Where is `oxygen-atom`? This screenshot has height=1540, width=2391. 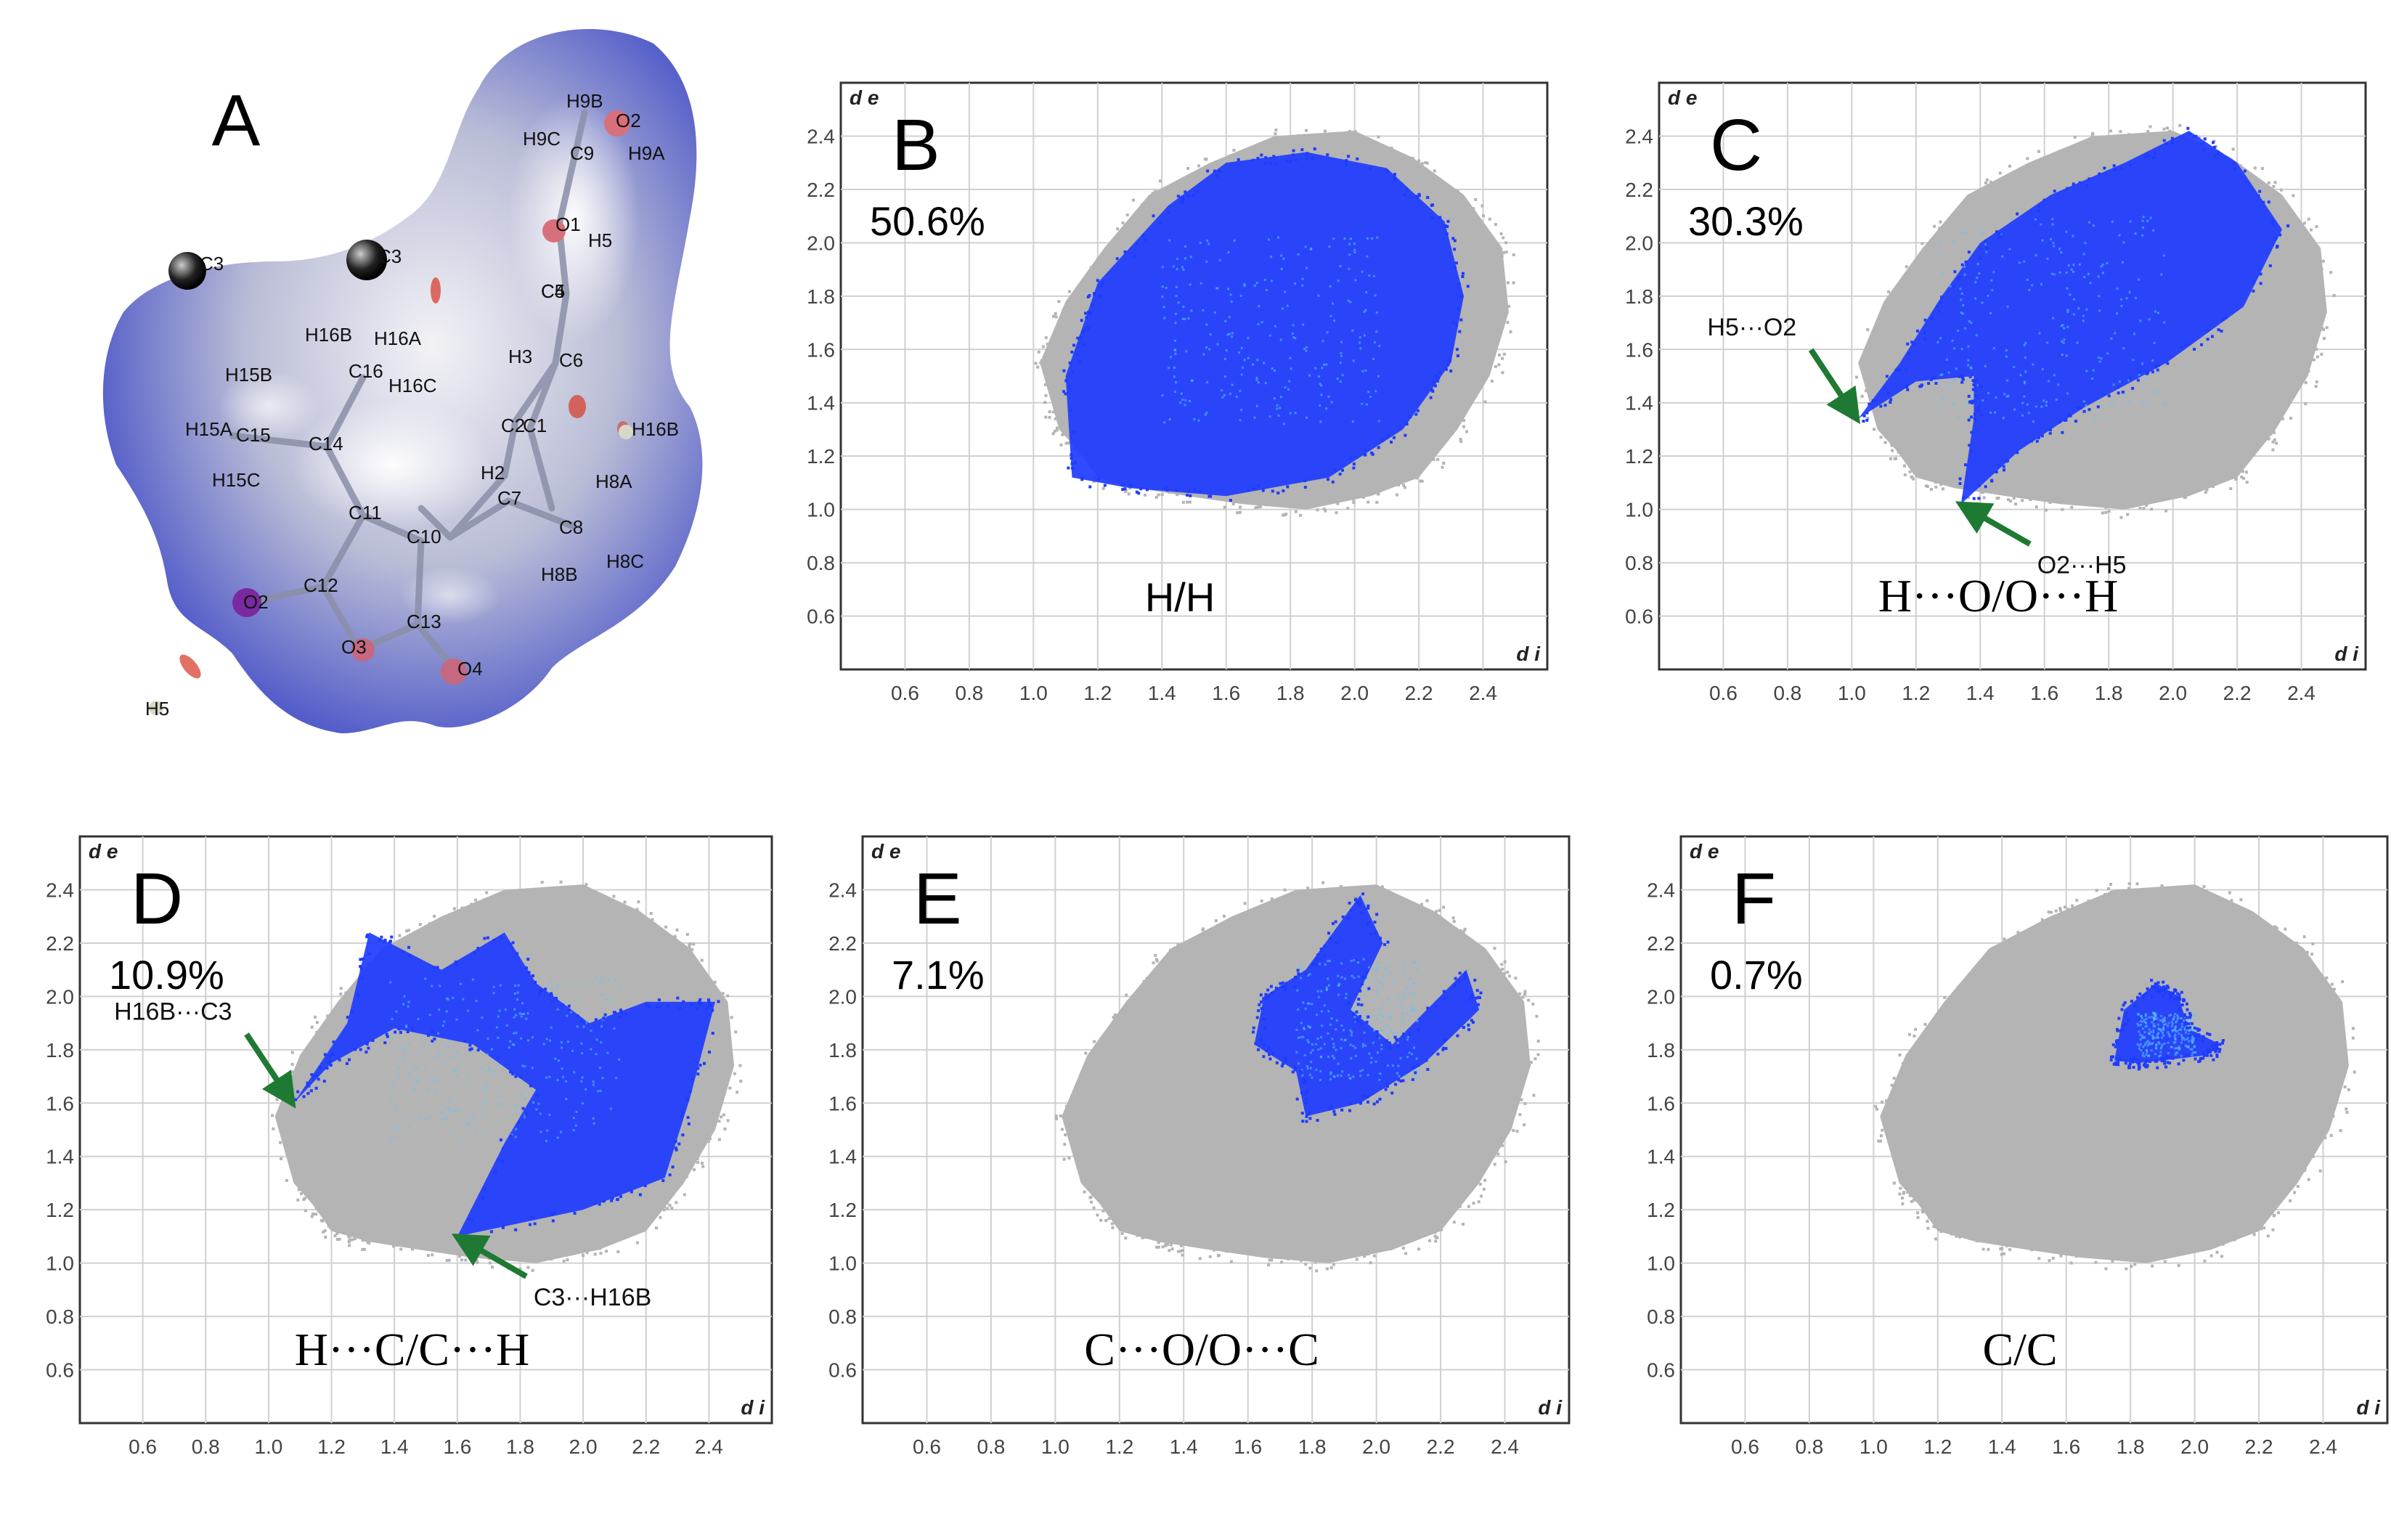
oxygen-atom is located at coordinates (454, 672).